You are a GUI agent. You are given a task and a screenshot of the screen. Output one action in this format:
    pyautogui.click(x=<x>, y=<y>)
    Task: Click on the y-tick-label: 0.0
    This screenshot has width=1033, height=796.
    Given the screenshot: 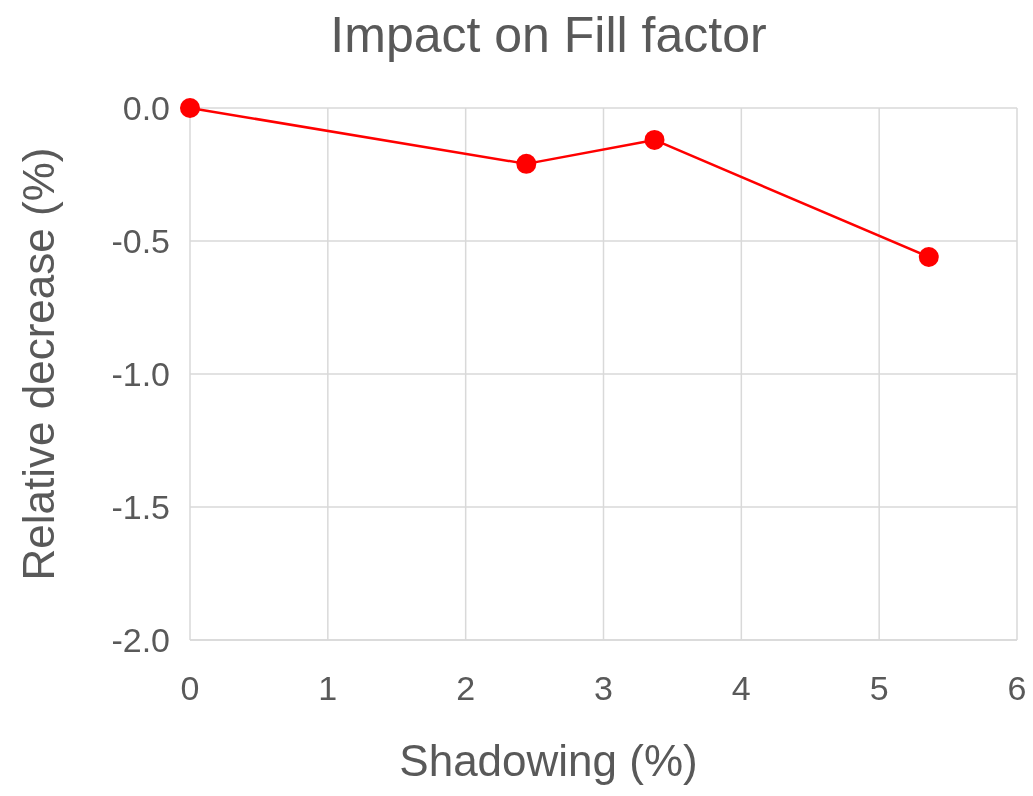 What is the action you would take?
    pyautogui.click(x=146, y=108)
    